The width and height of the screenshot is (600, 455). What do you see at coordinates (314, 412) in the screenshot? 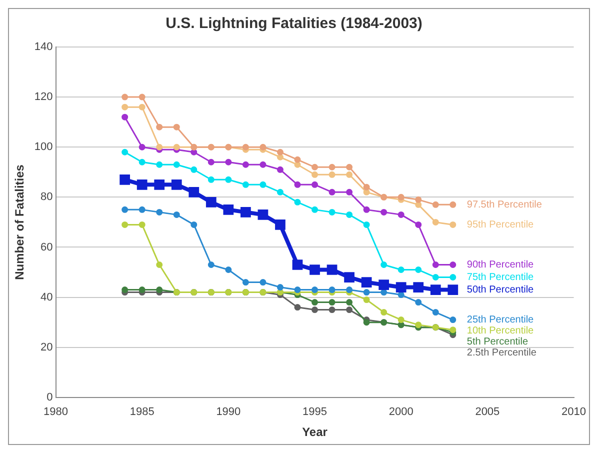
I see `x-tick-label: 1995` at bounding box center [314, 412].